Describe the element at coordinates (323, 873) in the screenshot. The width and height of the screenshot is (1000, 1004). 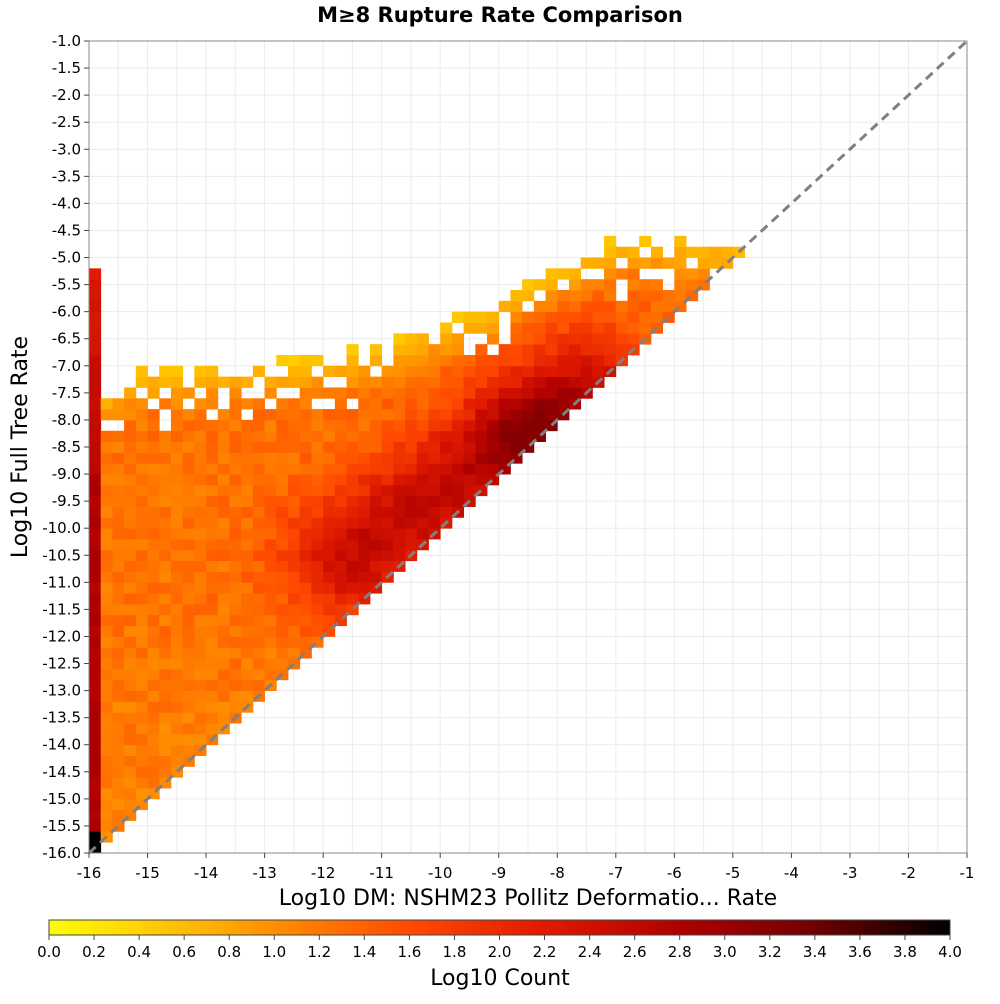
I see `x-tick-label: -12` at that location.